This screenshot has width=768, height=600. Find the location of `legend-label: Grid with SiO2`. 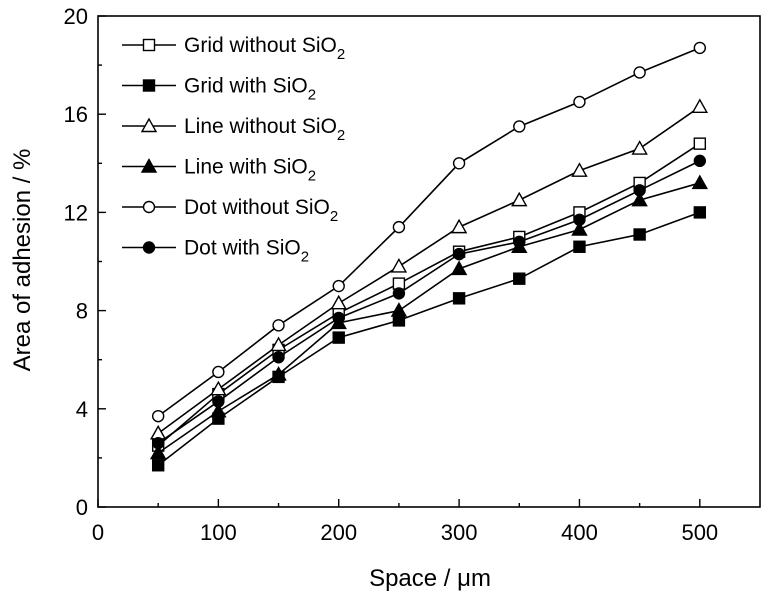

legend-label: Grid with SiO2 is located at coordinates (250, 89).